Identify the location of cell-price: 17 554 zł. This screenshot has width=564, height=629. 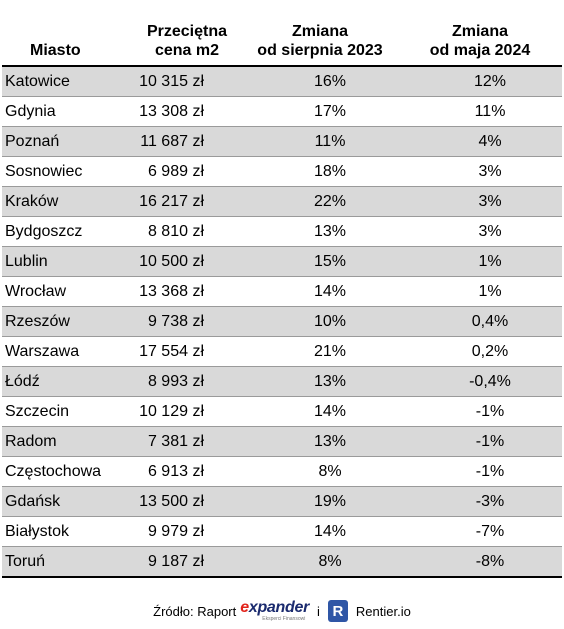
(187, 351).